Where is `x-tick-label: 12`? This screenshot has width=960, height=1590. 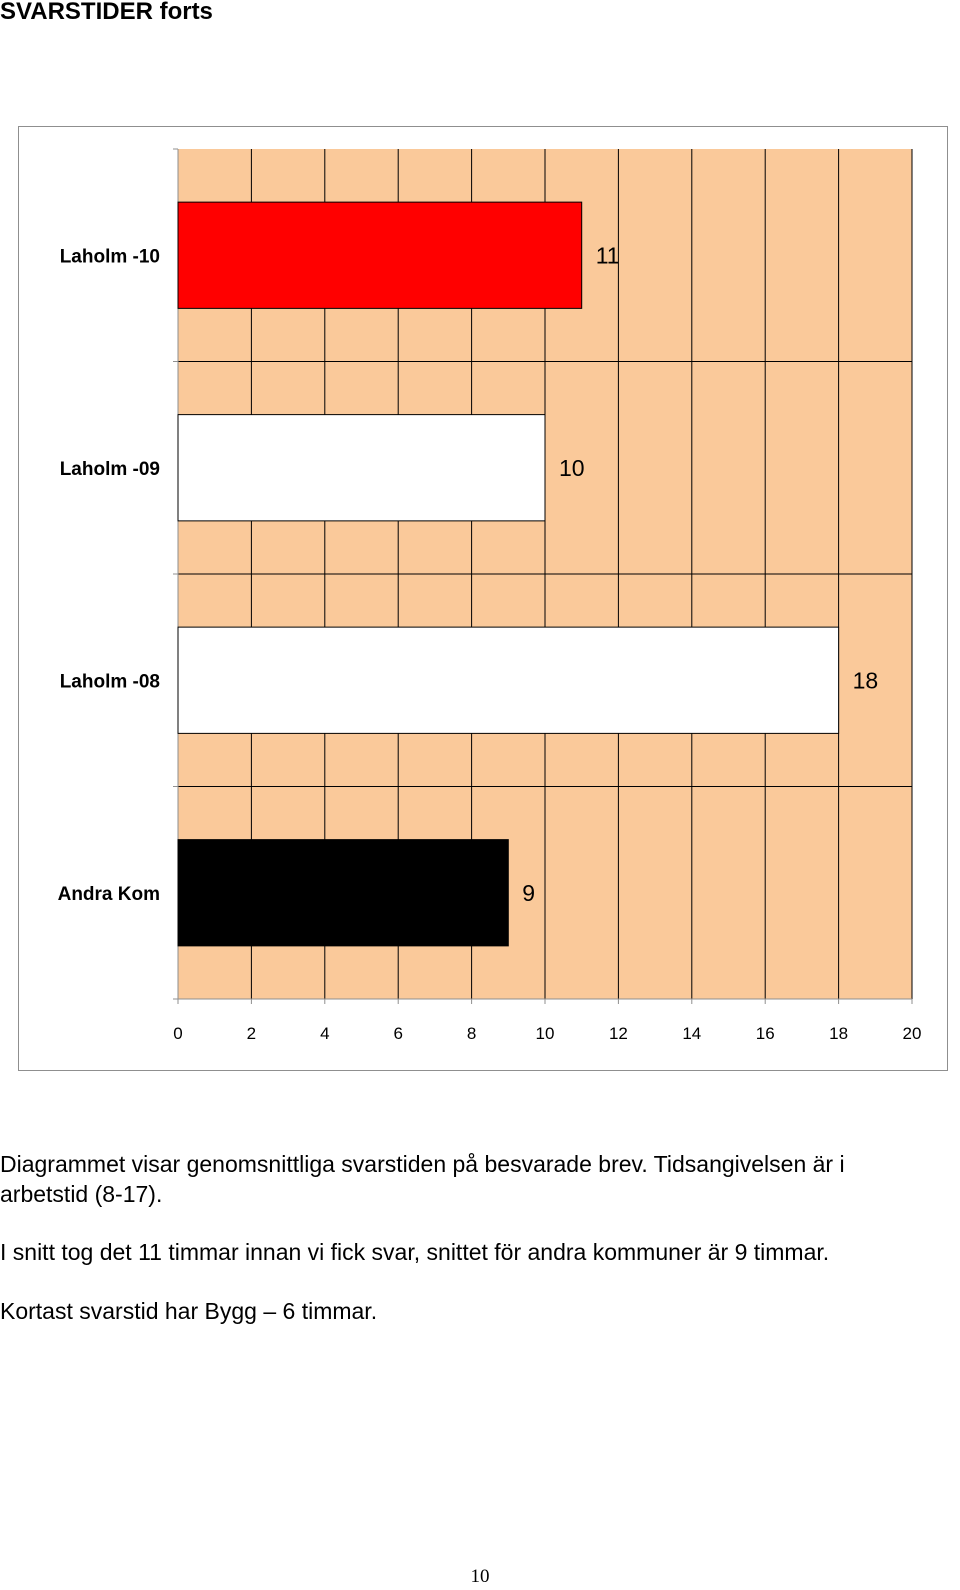 x-tick-label: 12 is located at coordinates (618, 1033).